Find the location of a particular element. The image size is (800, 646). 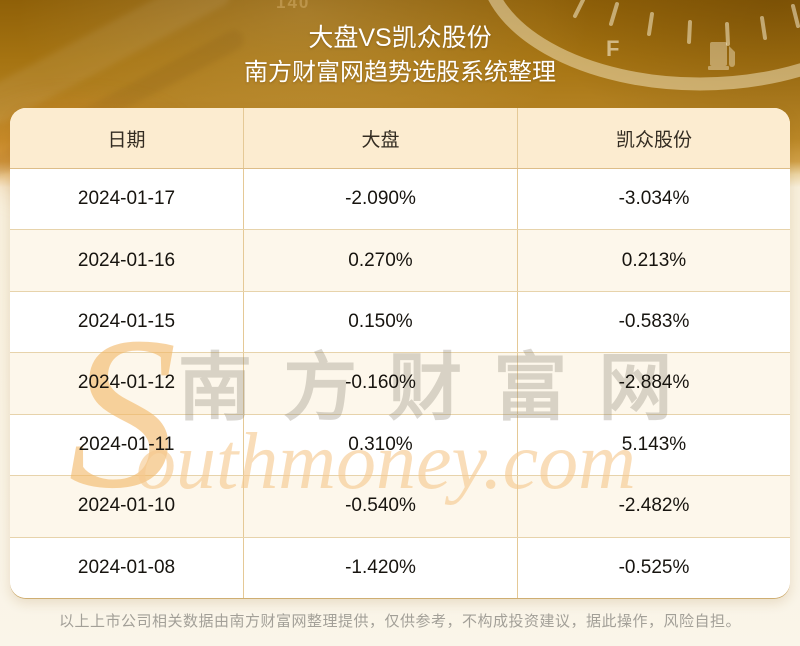

table-row: 2024-01-17 -2.090% -3.034% is located at coordinates (400, 199).